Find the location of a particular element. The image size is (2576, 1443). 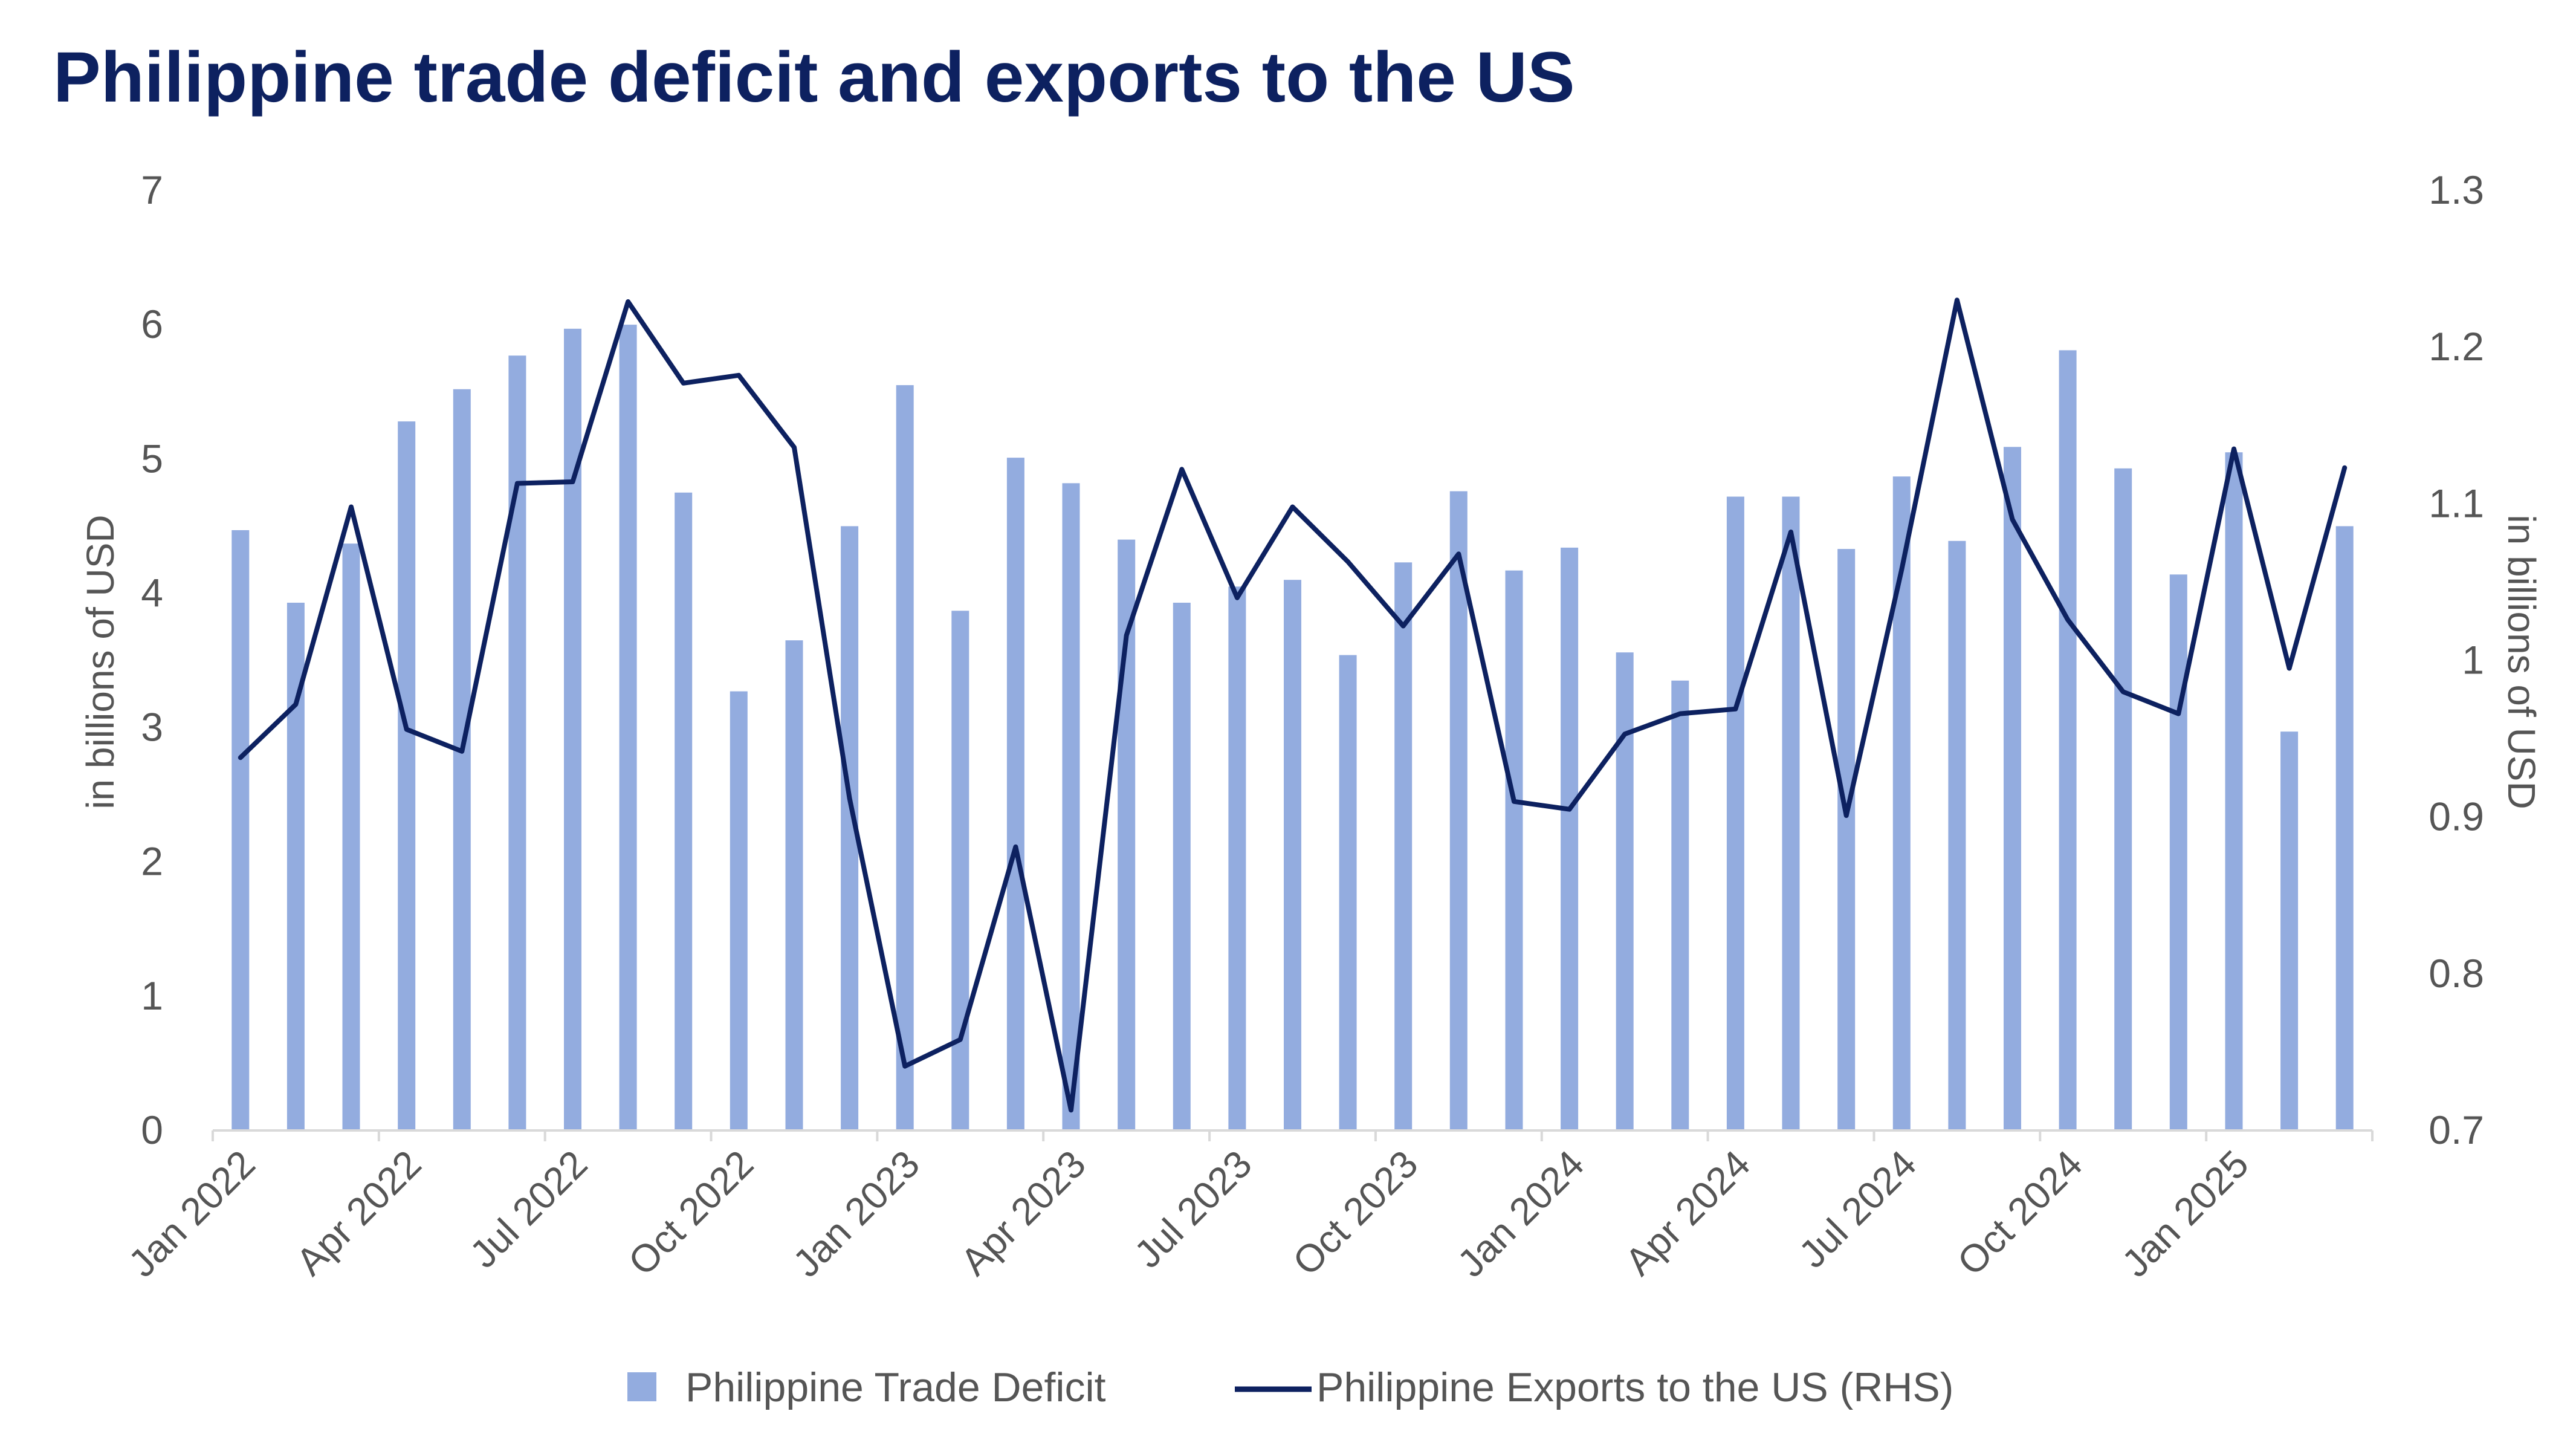

y-tick-label-right: 0.7 is located at coordinates (2456, 1129).